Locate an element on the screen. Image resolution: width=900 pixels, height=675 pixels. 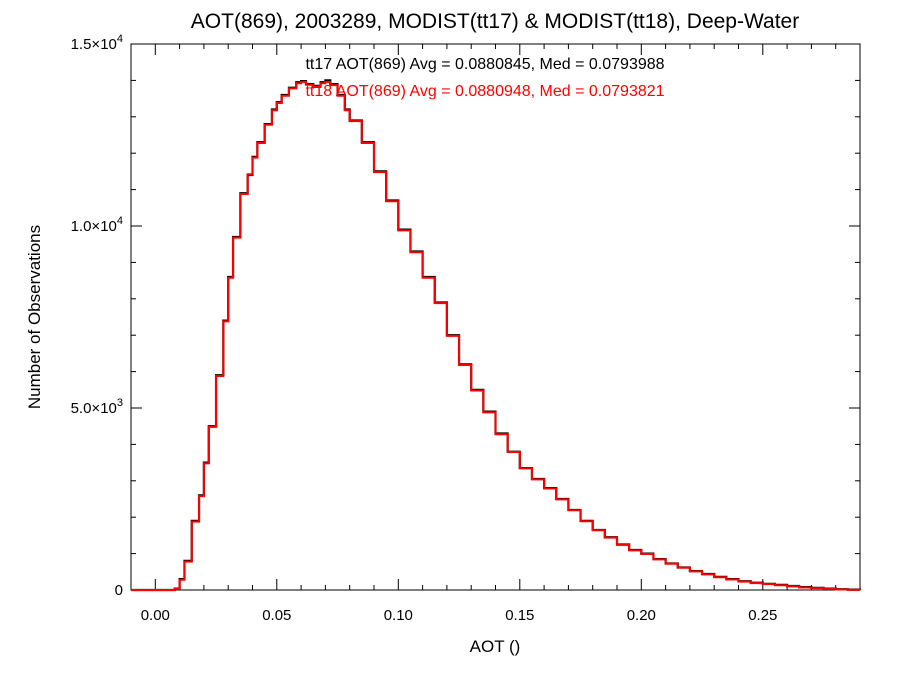
x-tick-label: 0.10 is located at coordinates (398, 615).